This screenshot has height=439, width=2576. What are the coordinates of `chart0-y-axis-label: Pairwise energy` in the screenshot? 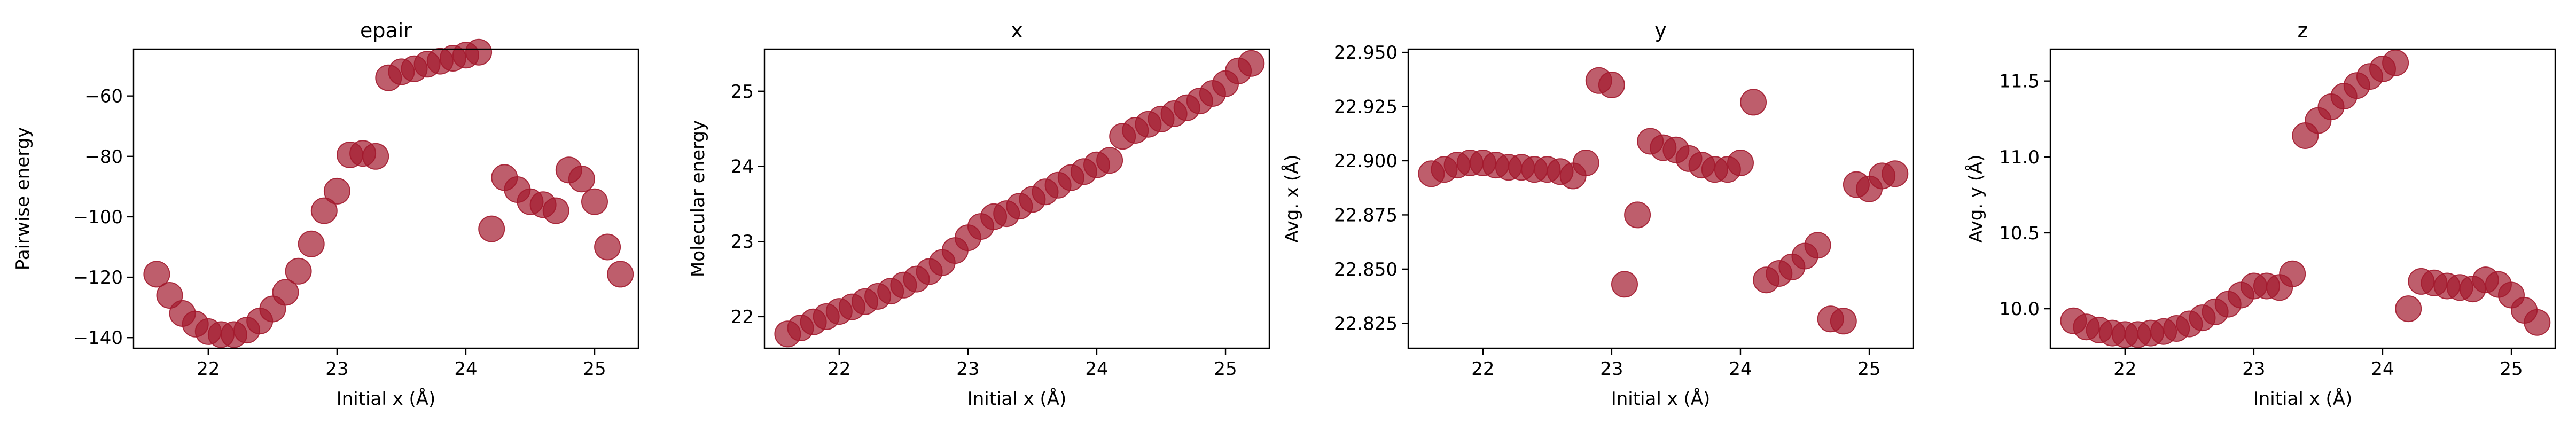 It's located at (23, 198).